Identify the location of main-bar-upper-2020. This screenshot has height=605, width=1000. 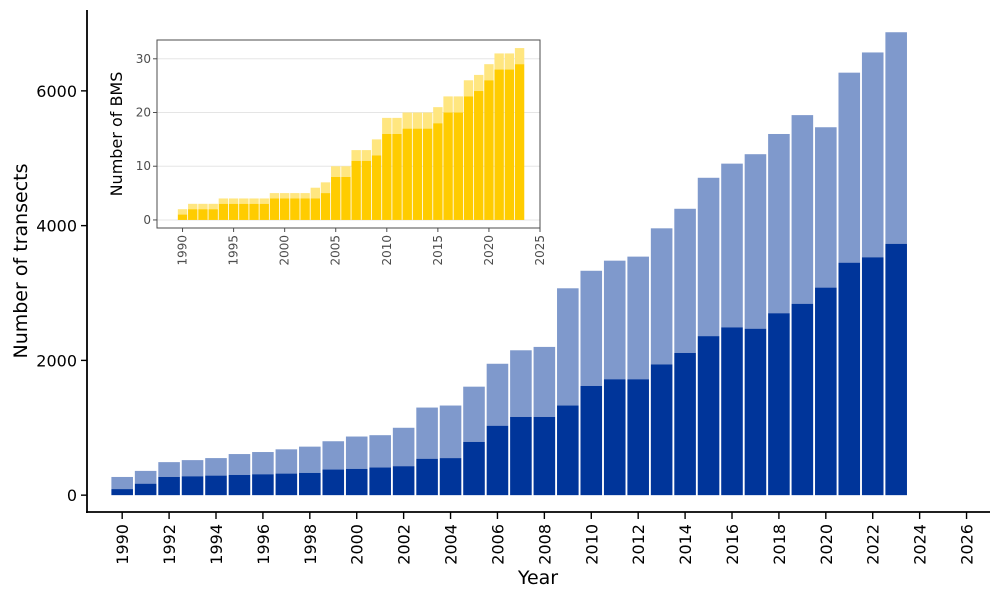
(826, 207).